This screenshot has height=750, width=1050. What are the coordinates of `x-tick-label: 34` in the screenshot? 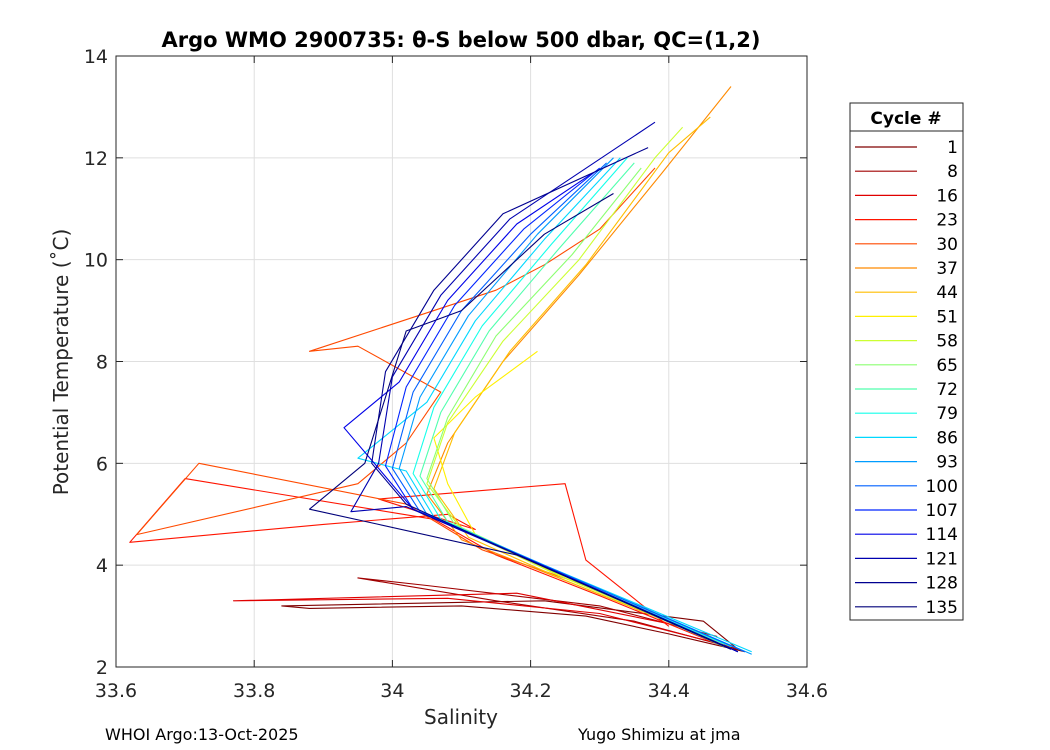 It's located at (392, 691).